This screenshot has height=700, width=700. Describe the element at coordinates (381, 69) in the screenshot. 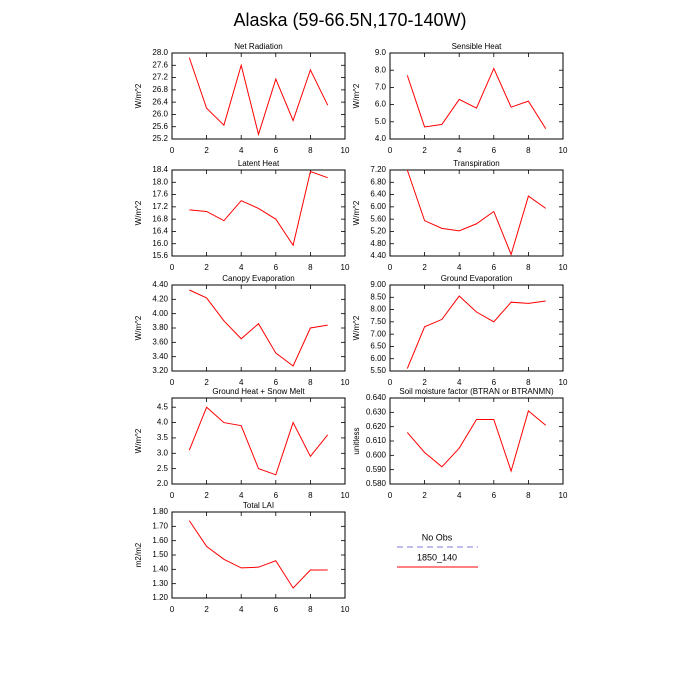

I see `y-tick-label: 8.0` at that location.